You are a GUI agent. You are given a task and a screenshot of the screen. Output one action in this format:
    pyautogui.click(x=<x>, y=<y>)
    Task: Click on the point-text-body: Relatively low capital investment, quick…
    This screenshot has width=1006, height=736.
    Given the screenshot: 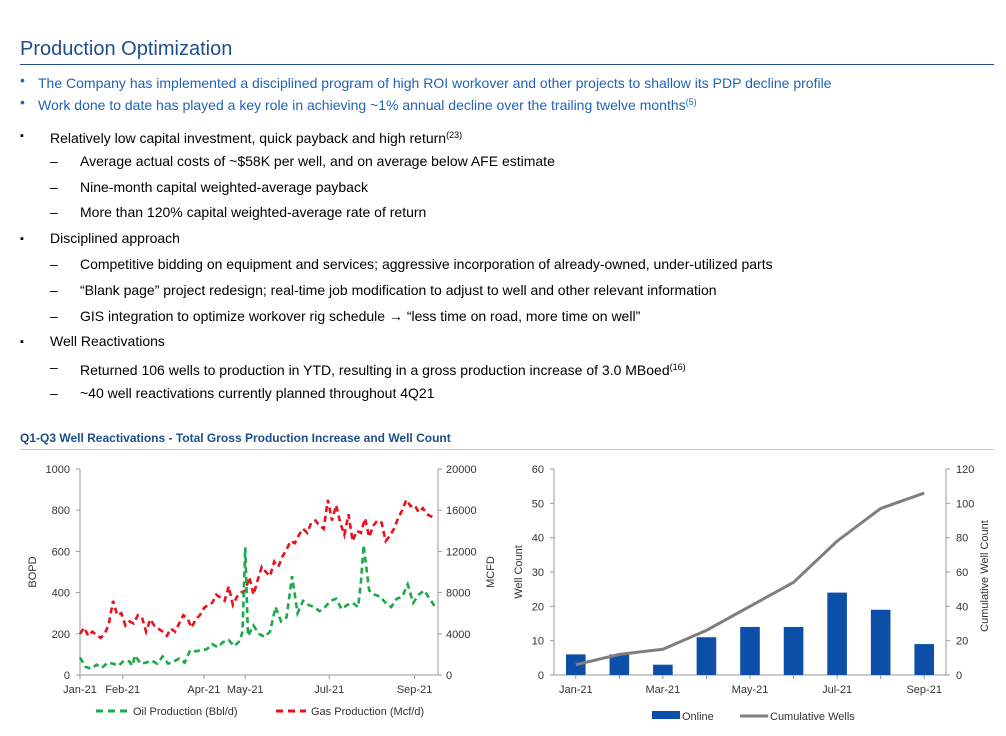 What is the action you would take?
    pyautogui.click(x=248, y=138)
    